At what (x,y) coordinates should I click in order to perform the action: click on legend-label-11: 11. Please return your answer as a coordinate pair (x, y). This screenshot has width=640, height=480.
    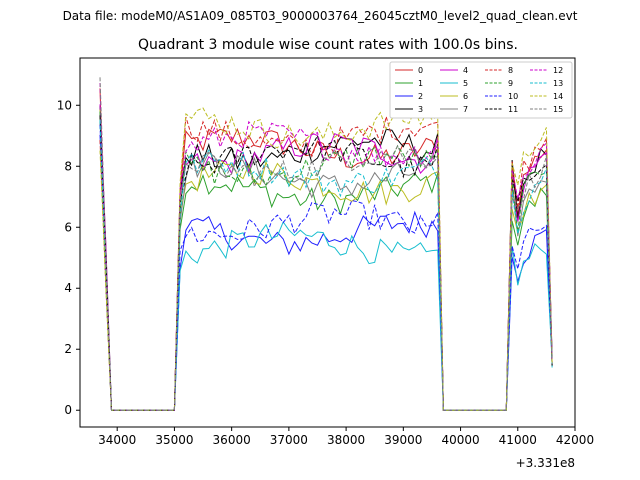
    Looking at the image, I should click on (513, 109).